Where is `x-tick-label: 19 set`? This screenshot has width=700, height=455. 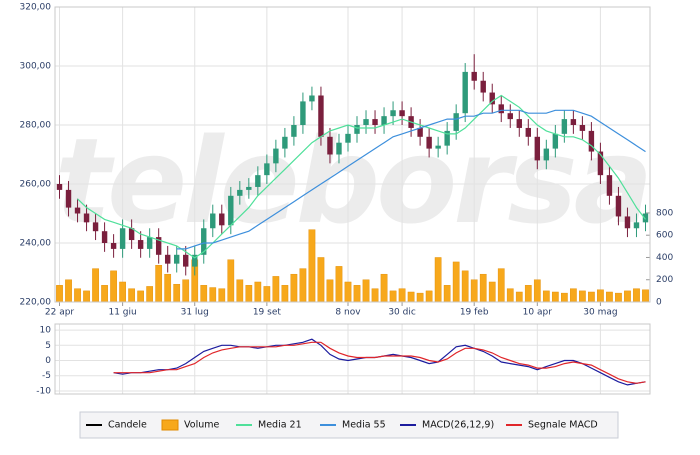 x-tick-label: 19 set is located at coordinates (267, 313).